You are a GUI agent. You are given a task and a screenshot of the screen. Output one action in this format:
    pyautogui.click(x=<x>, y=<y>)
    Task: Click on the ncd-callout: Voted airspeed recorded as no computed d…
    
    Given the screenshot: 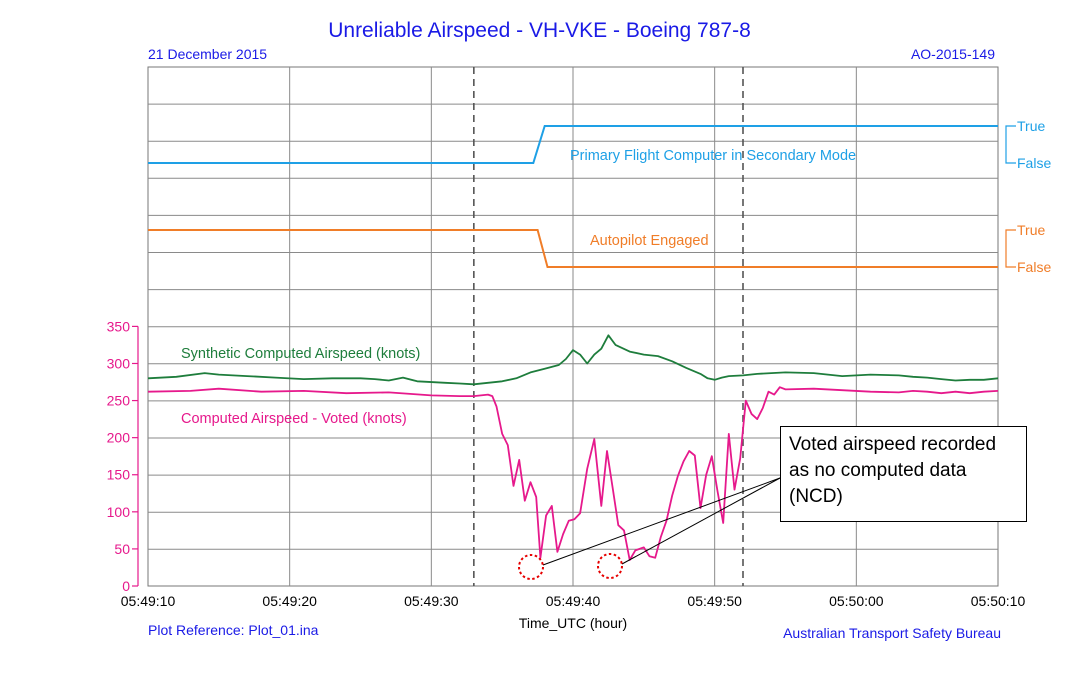 What is the action you would take?
    pyautogui.click(x=903, y=474)
    